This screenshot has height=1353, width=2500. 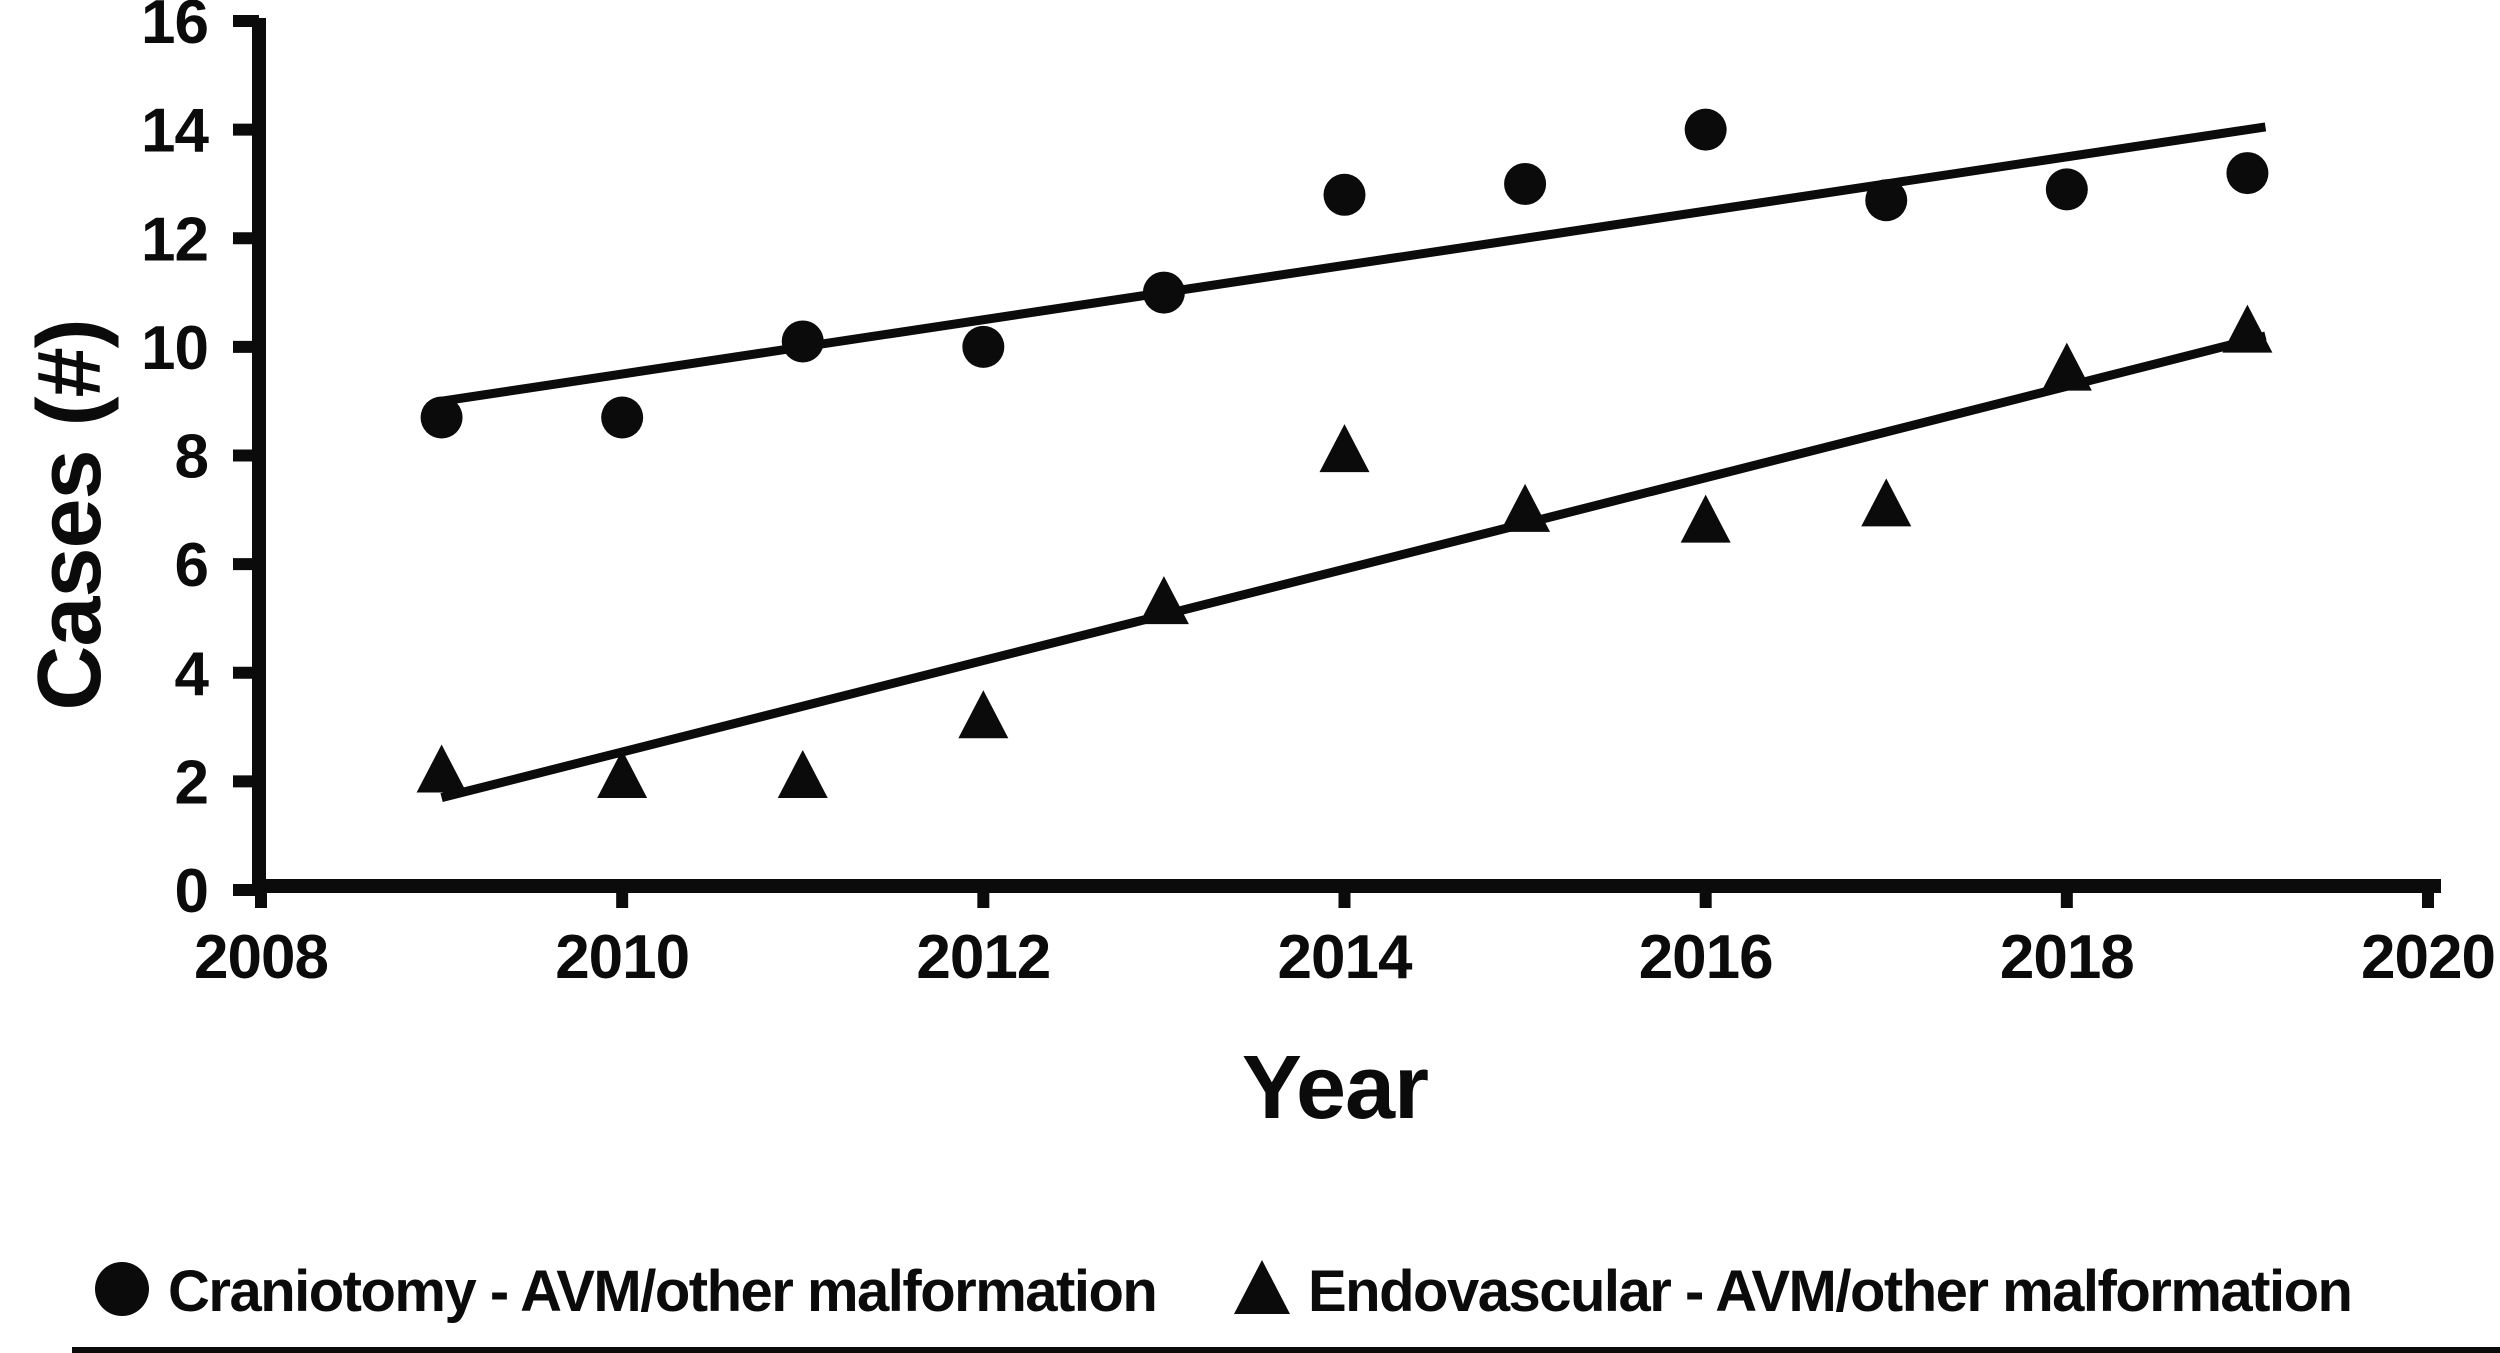 What do you see at coordinates (1335, 1088) in the screenshot?
I see `x-axis-title: Year` at bounding box center [1335, 1088].